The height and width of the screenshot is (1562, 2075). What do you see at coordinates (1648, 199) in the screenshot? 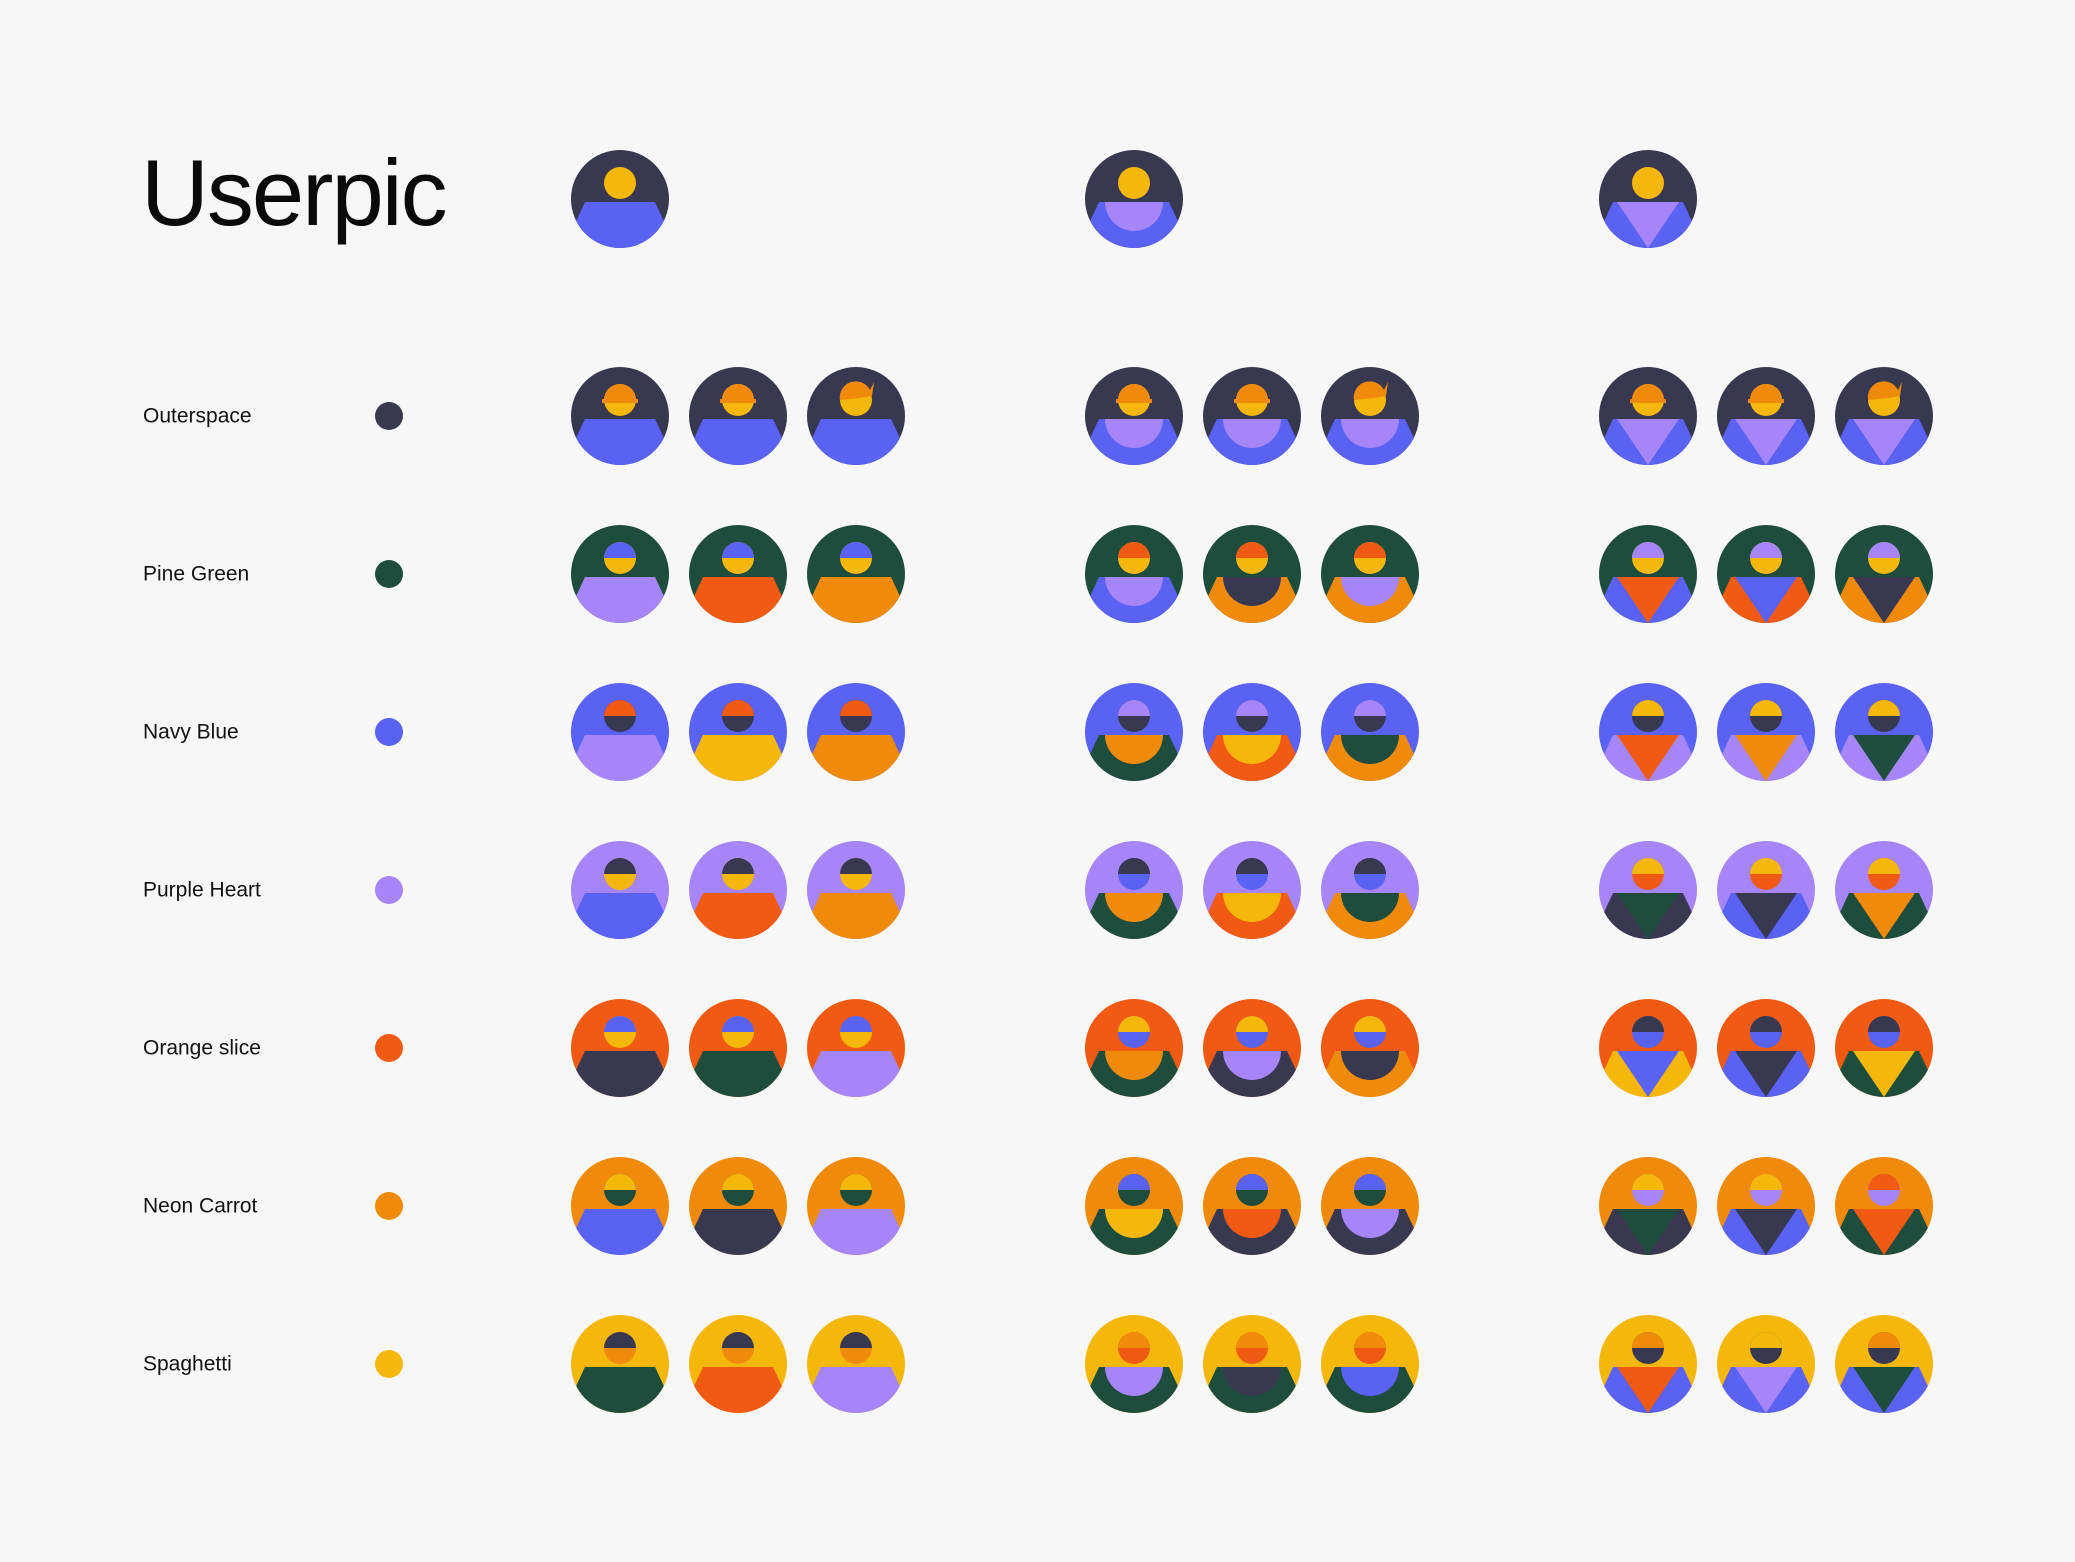
I see `header-avatar-triangle` at bounding box center [1648, 199].